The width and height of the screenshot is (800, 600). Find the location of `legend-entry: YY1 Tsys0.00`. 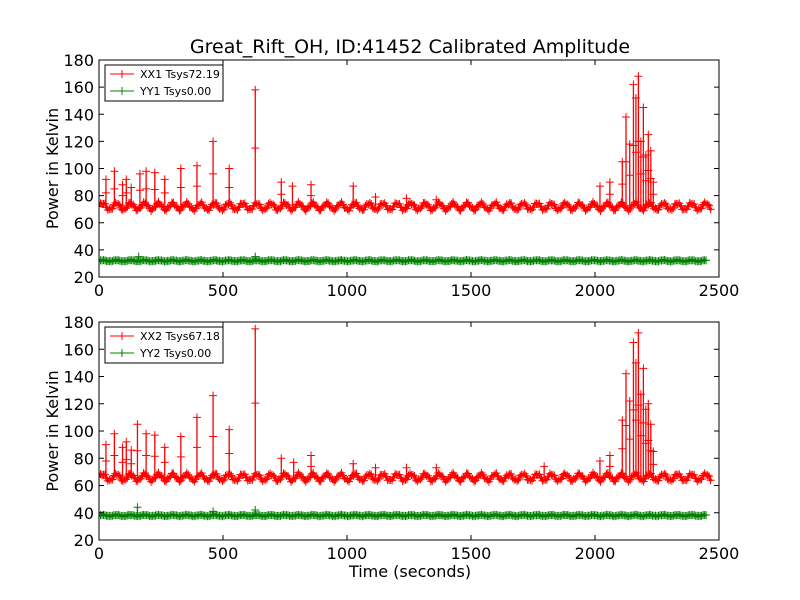

legend-entry: YY1 Tsys0.00 is located at coordinates (175, 91).